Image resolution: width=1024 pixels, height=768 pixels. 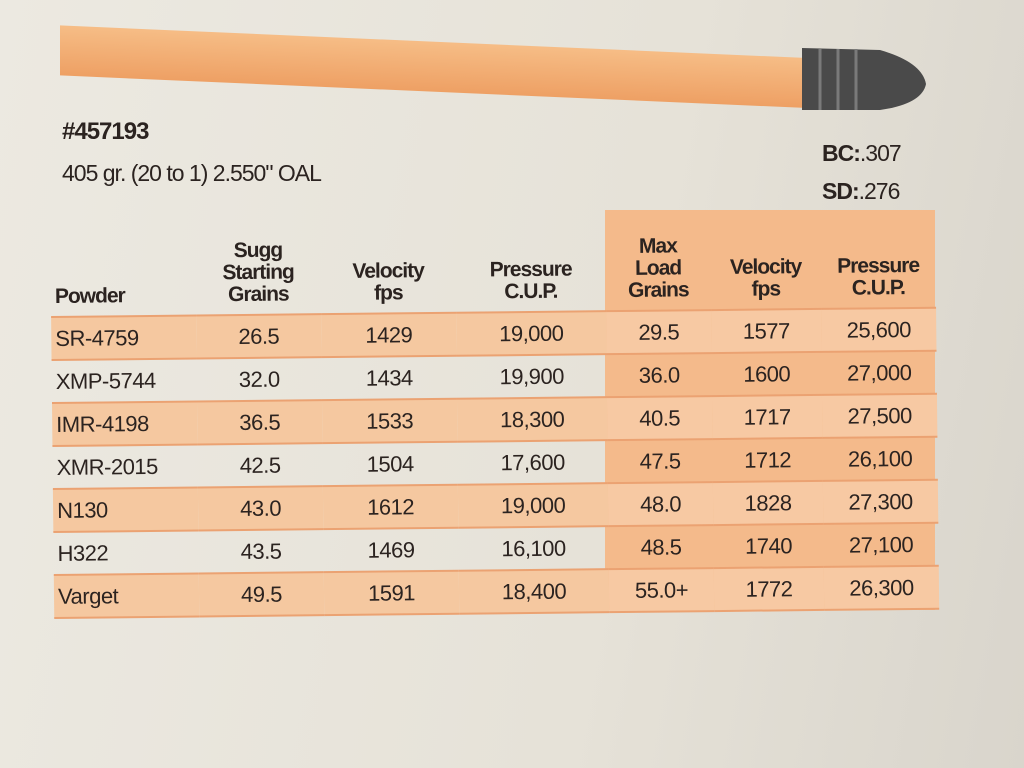 I want to click on value-cell: 18,400, so click(x=534, y=591).